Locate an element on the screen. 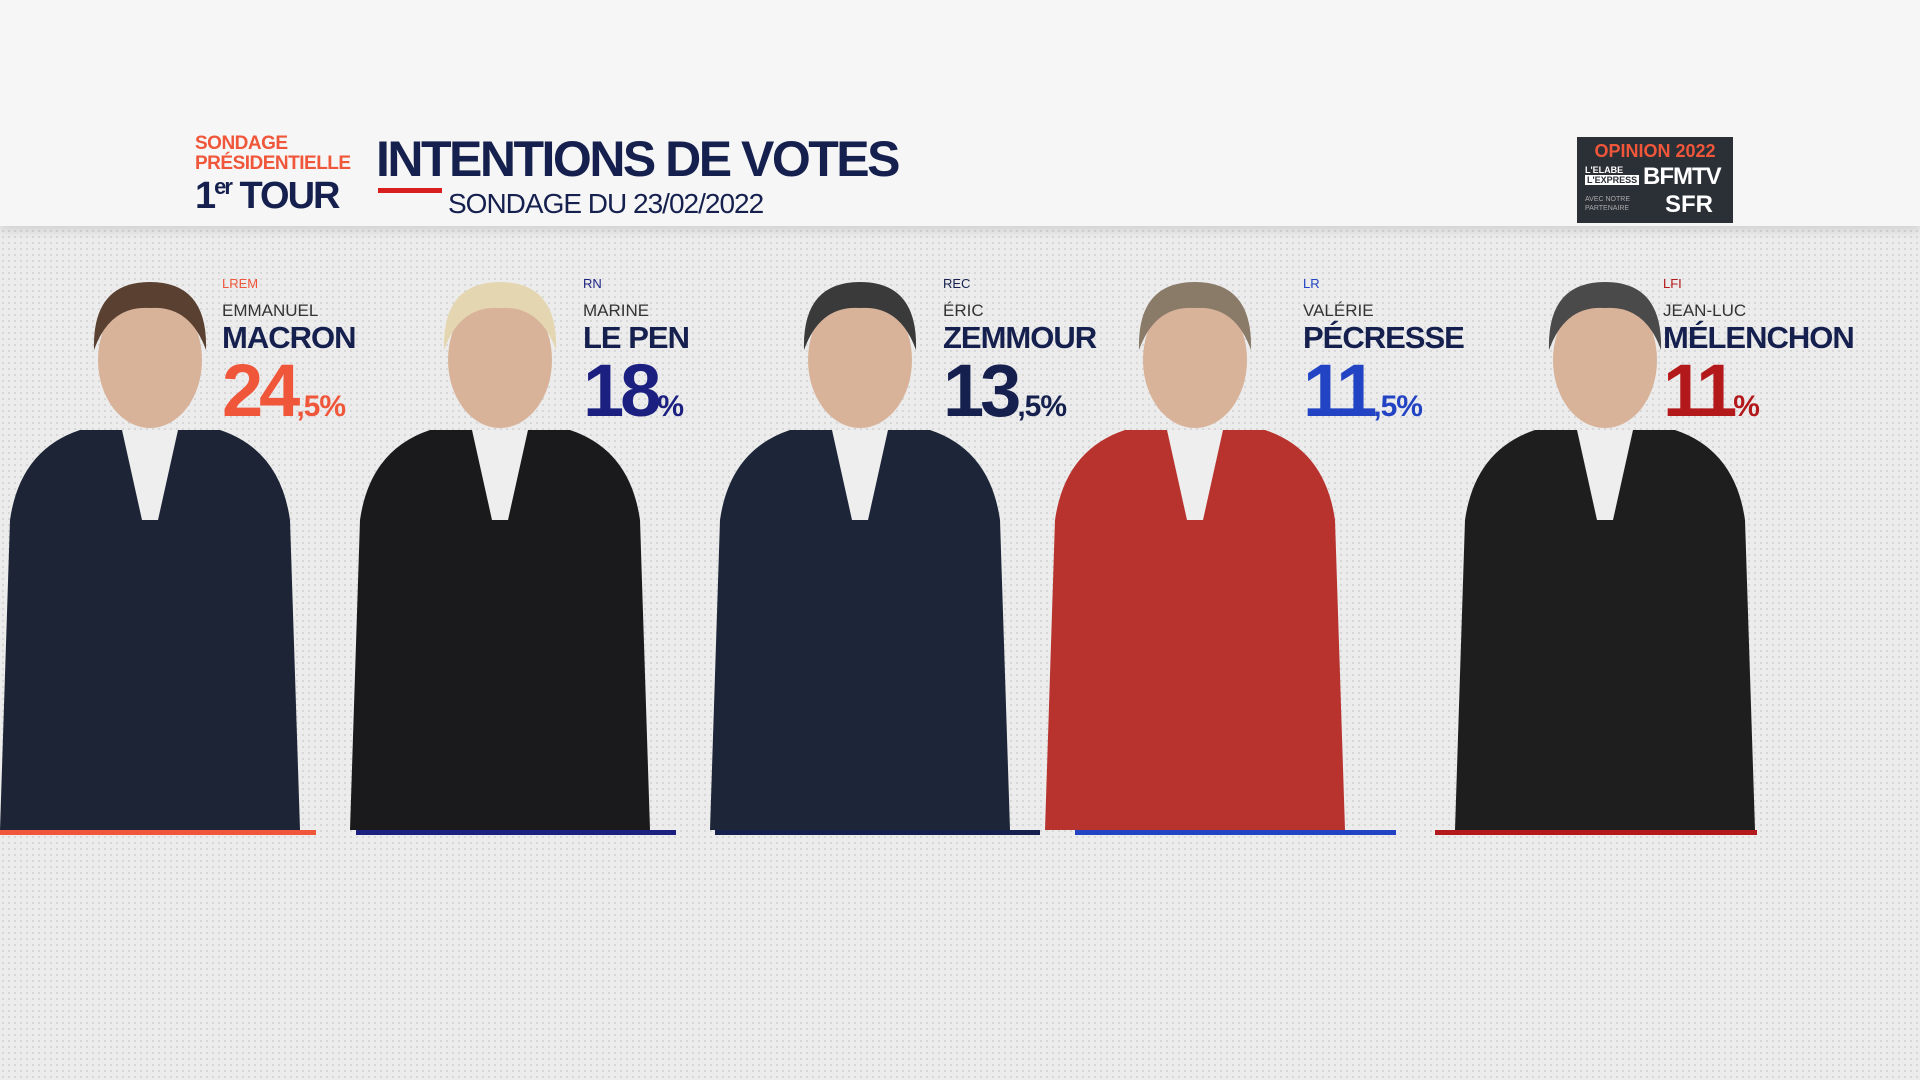  round: 1er TOUR is located at coordinates (268, 196).